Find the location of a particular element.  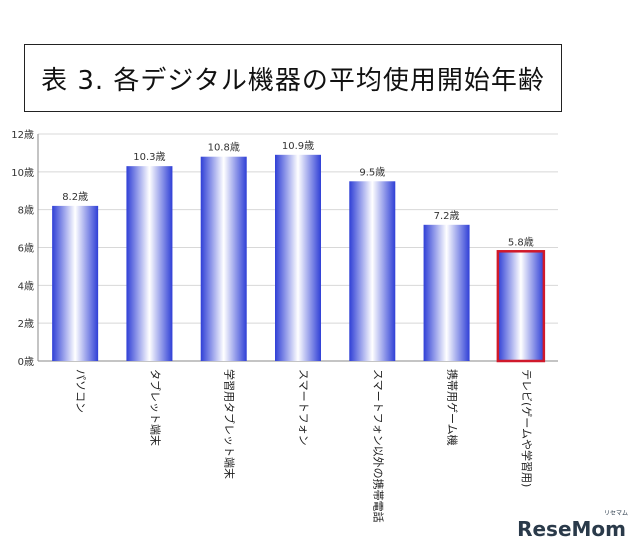

watermark-subtext: リセマム is located at coordinates (615, 513).